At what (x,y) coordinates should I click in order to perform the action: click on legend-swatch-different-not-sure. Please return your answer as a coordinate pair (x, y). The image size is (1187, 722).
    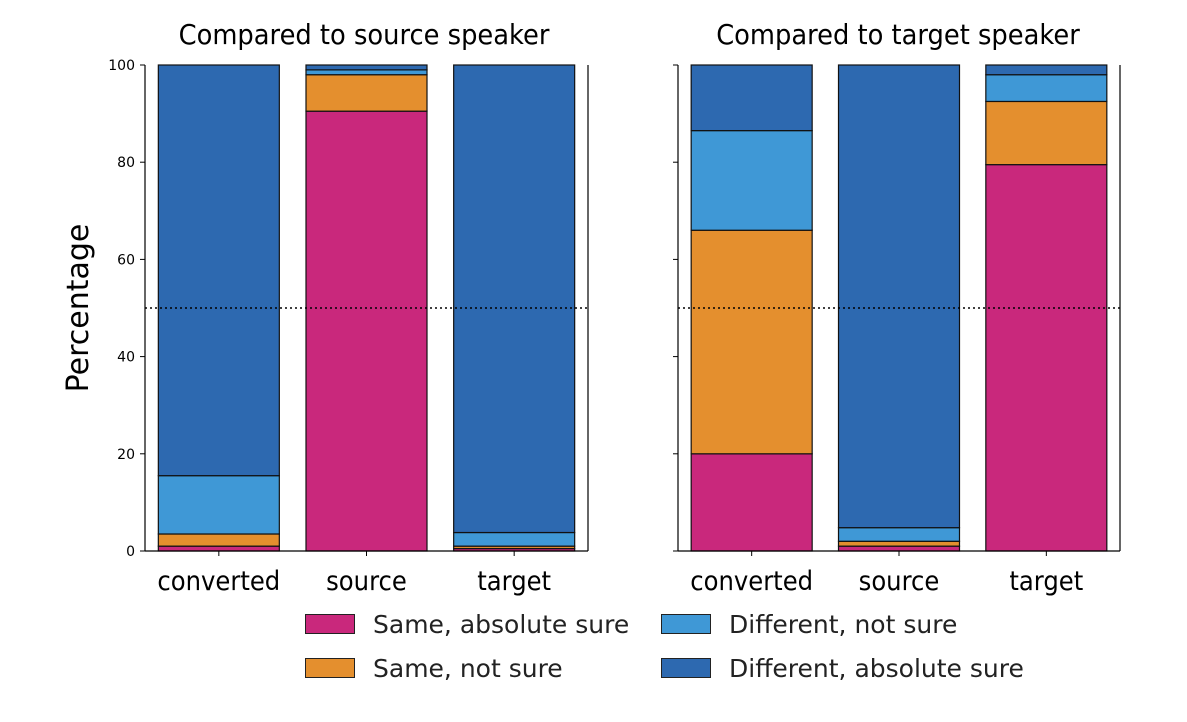
    Looking at the image, I should click on (686, 624).